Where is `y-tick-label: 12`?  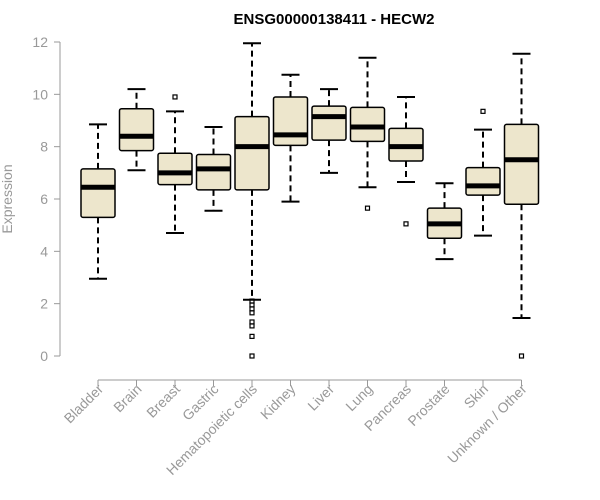 y-tick-label: 12 is located at coordinates (40, 42).